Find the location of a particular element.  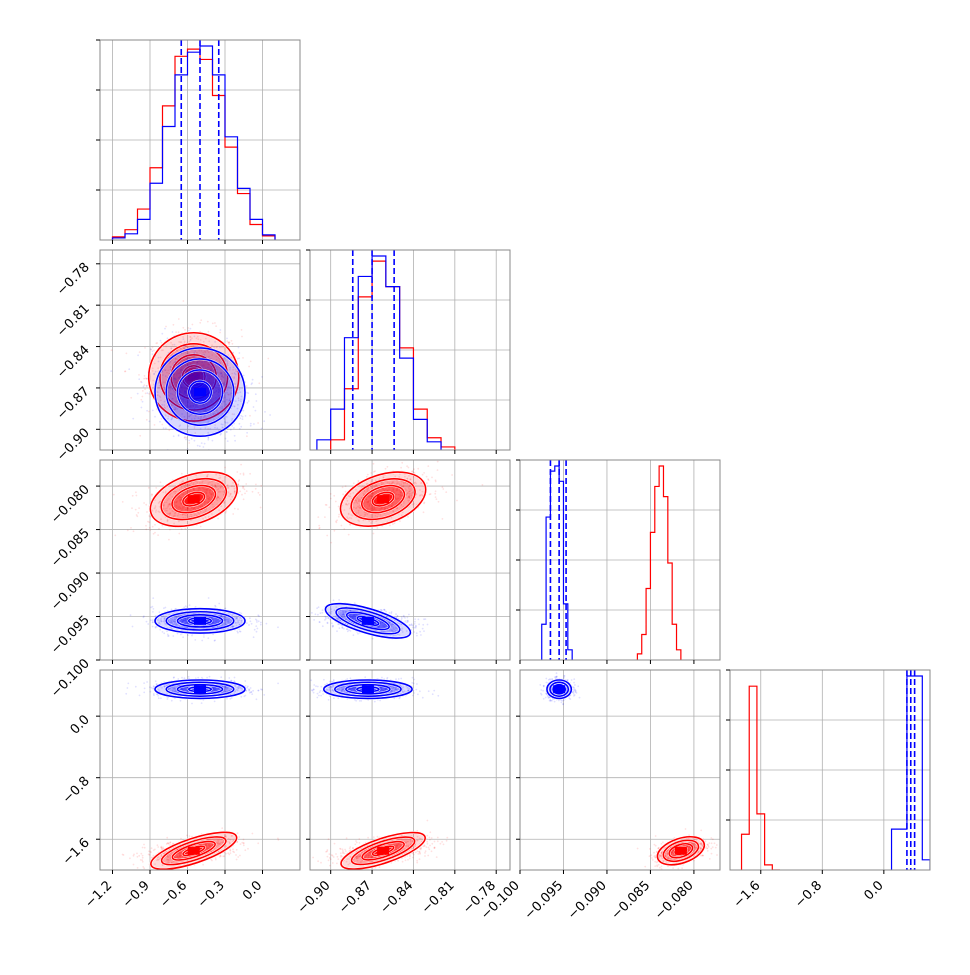

peak-blue is located at coordinates (368, 621).